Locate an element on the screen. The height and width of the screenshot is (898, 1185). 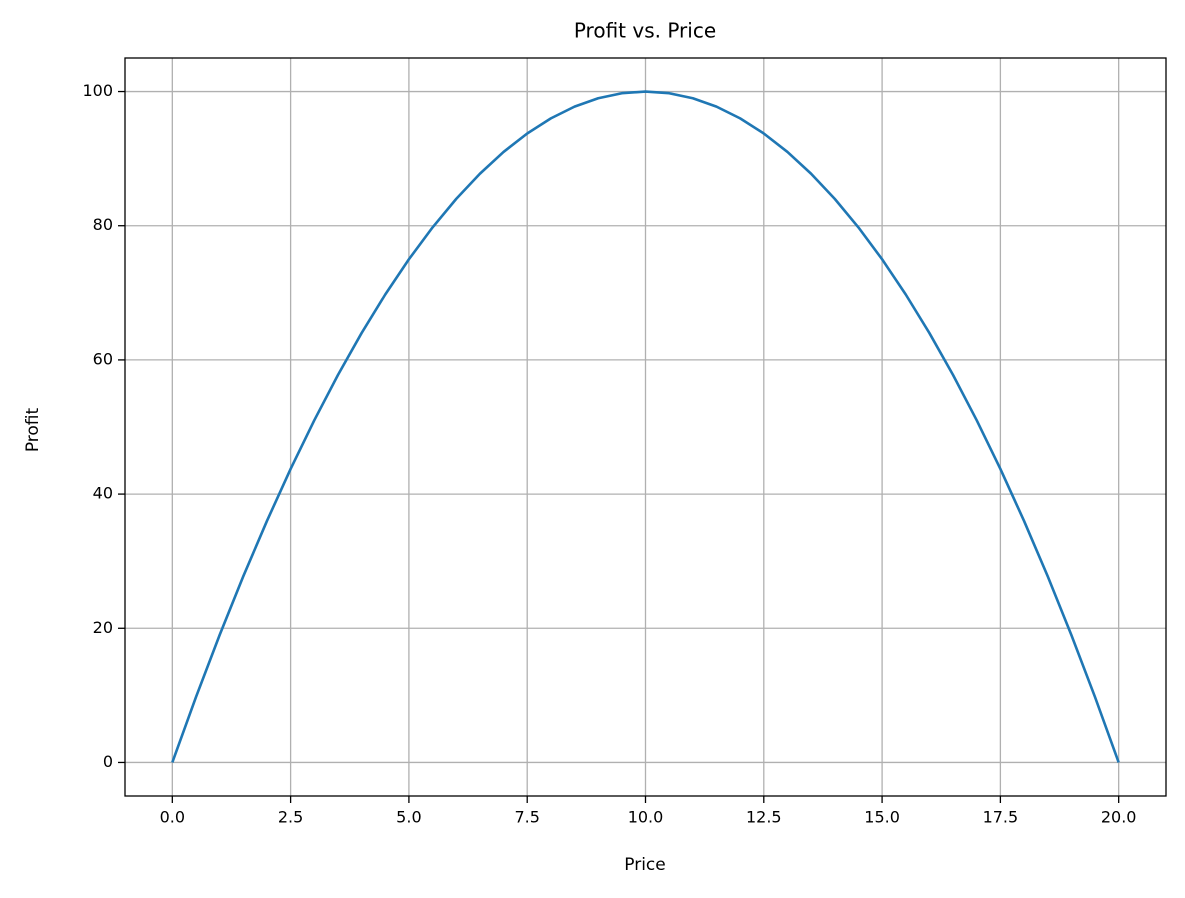
y-tick-label: 100 is located at coordinates (97, 90).